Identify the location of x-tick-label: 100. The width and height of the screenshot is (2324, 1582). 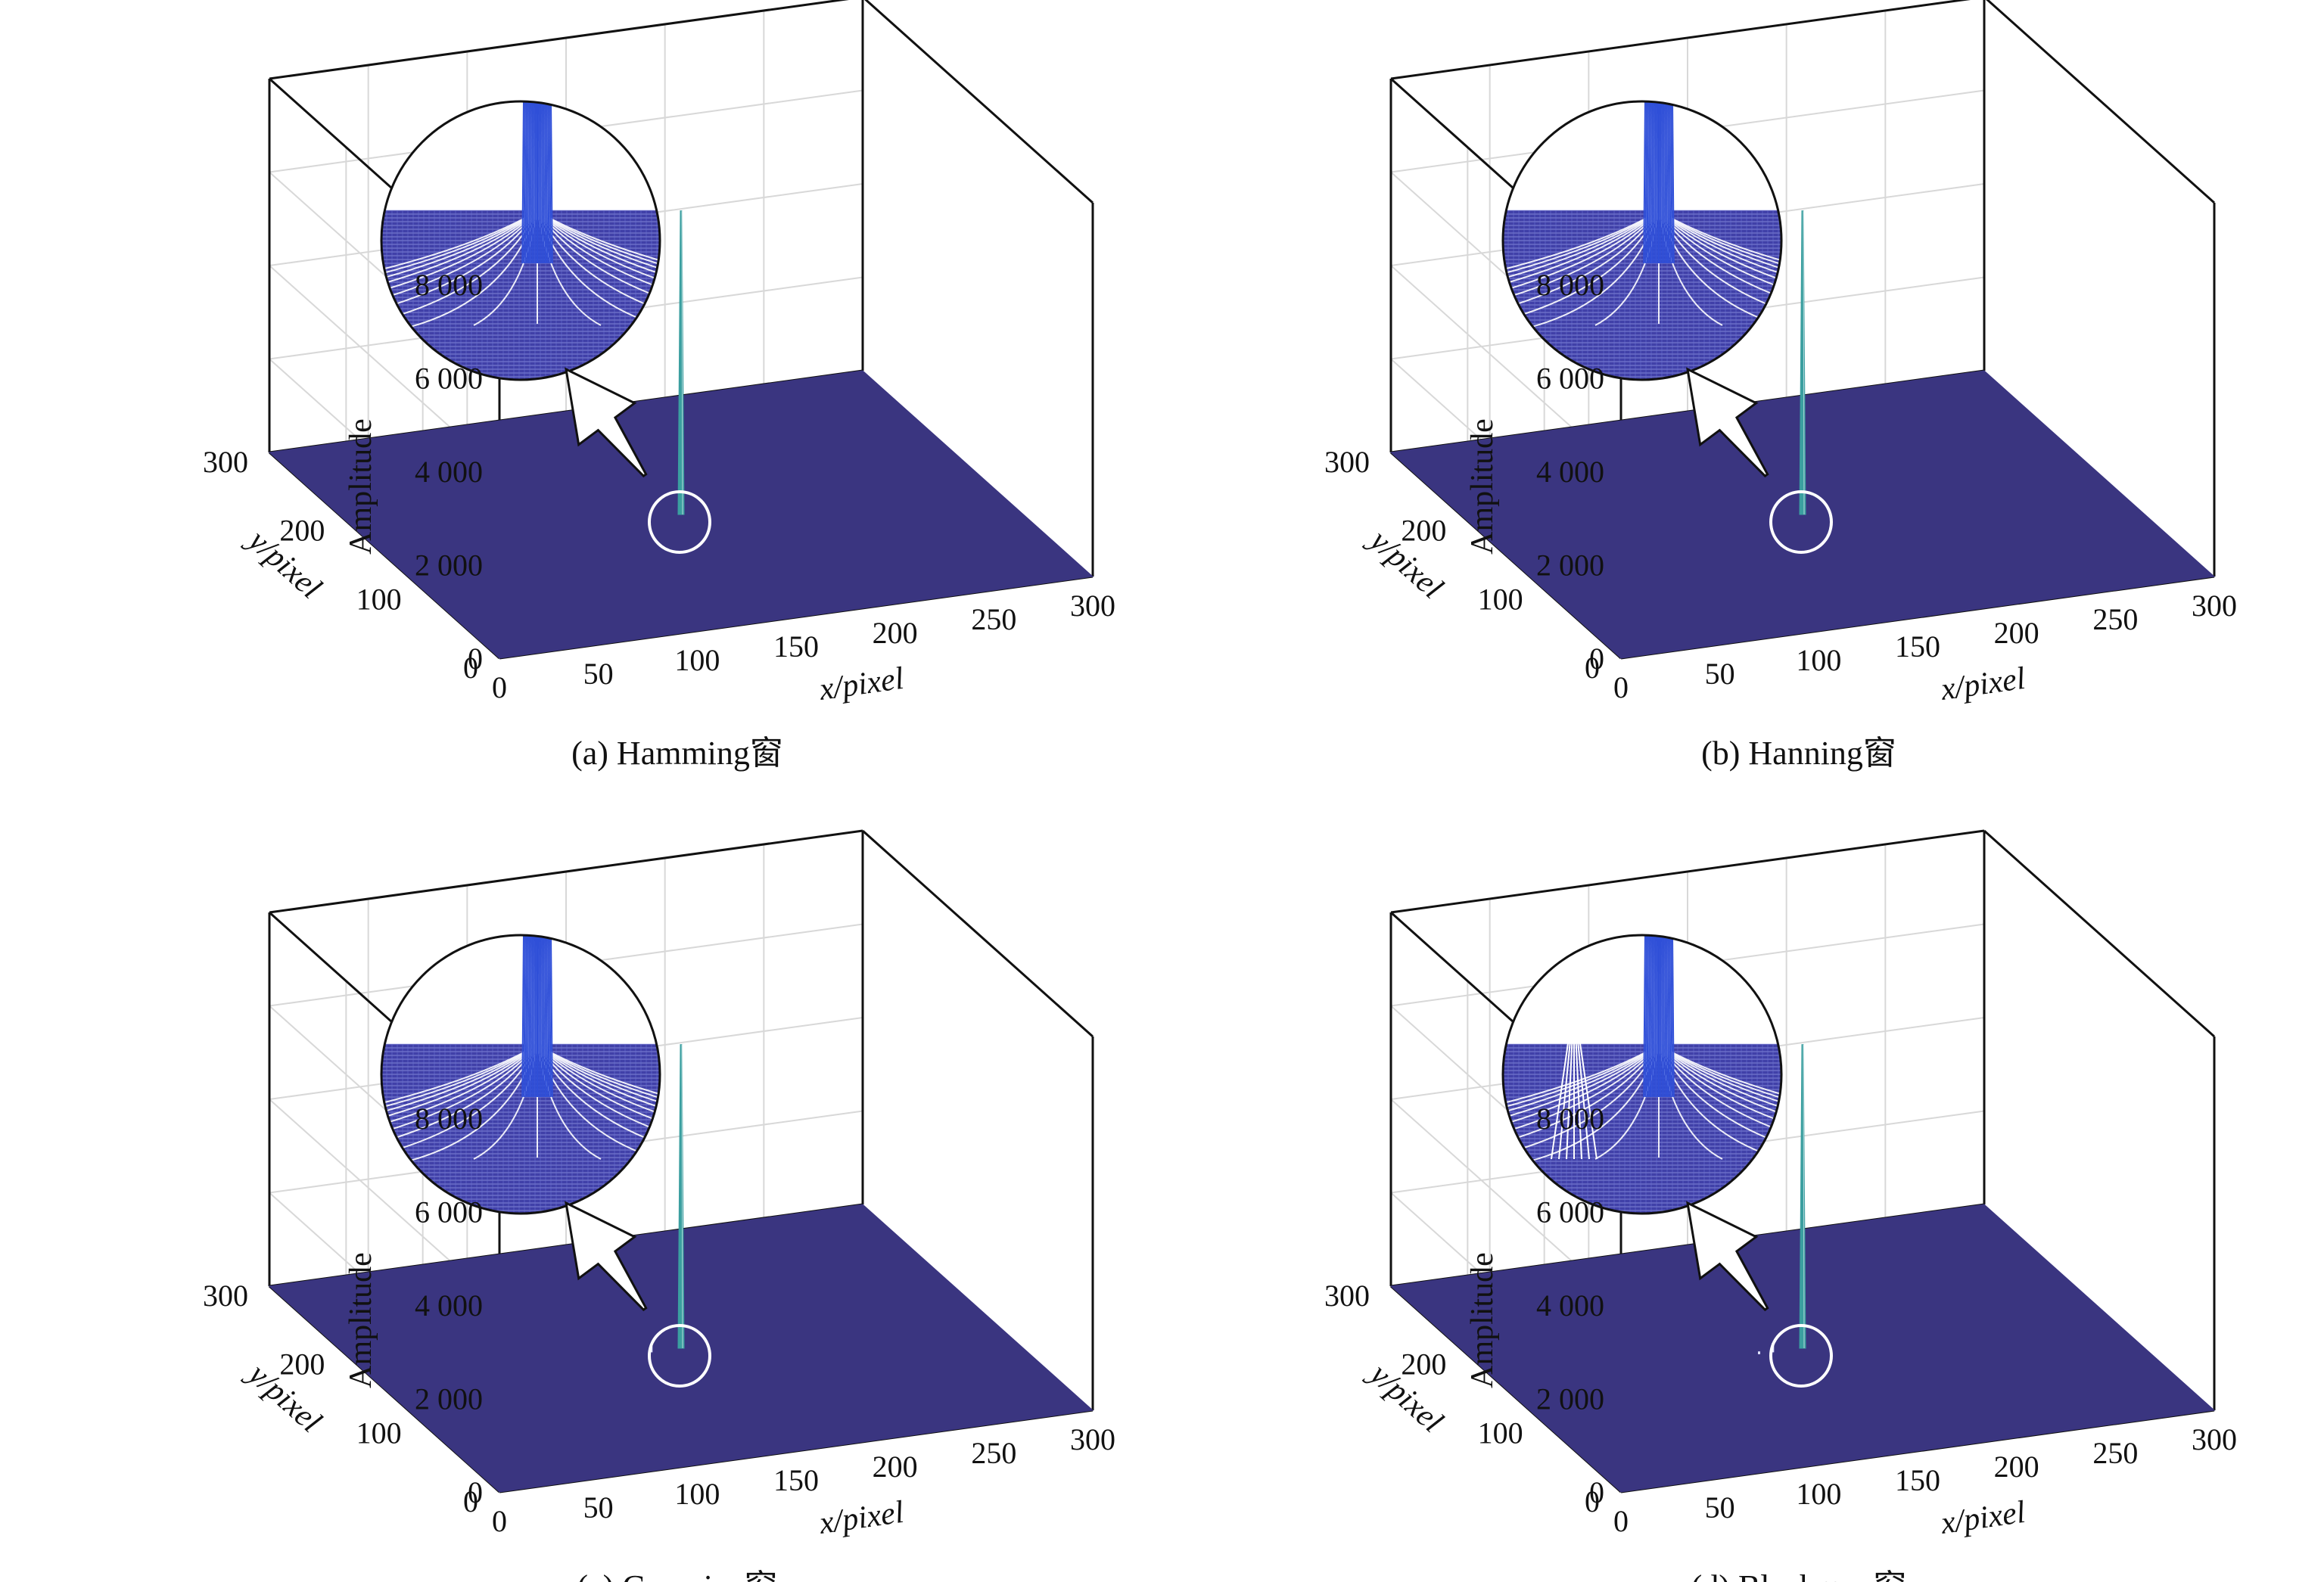
(1818, 660).